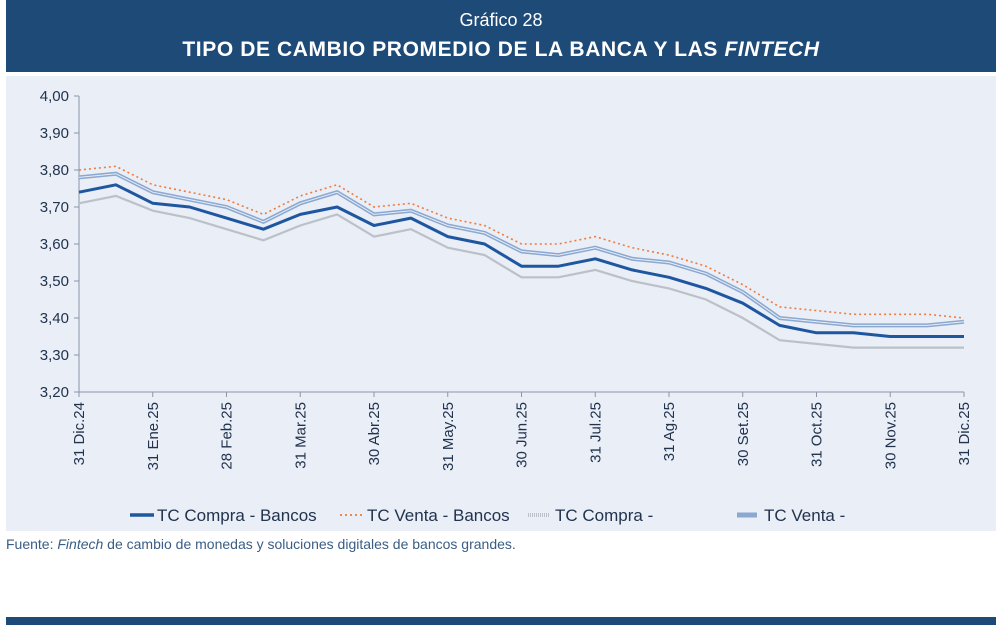  Describe the element at coordinates (522, 435) in the screenshot. I see `x-tick-label: 30 Jun.25` at that location.